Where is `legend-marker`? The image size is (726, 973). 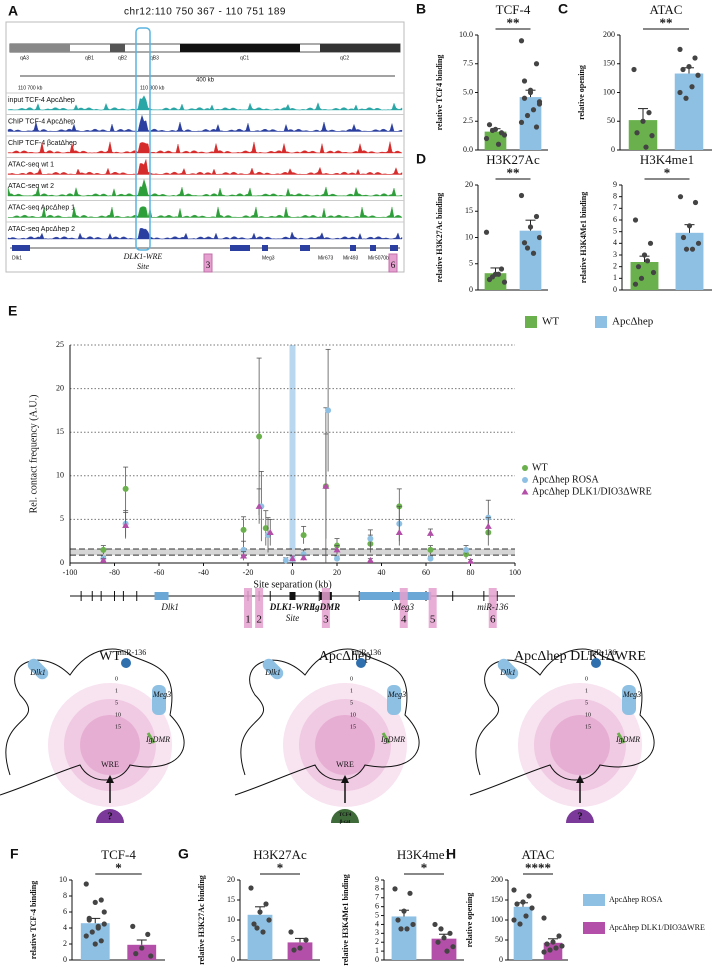
legend-marker is located at coordinates (525, 468).